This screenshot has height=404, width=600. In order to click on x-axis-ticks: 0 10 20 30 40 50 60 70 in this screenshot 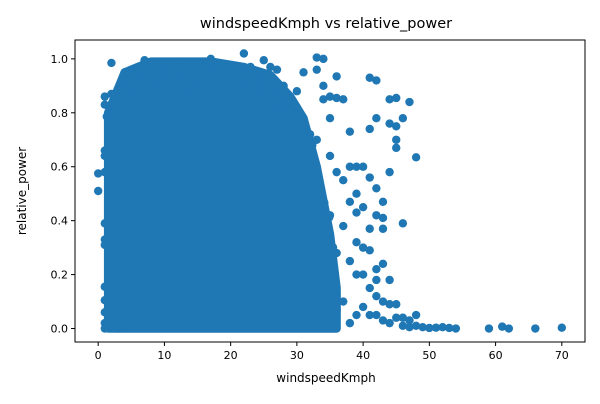, I will do `click(332, 352)`.